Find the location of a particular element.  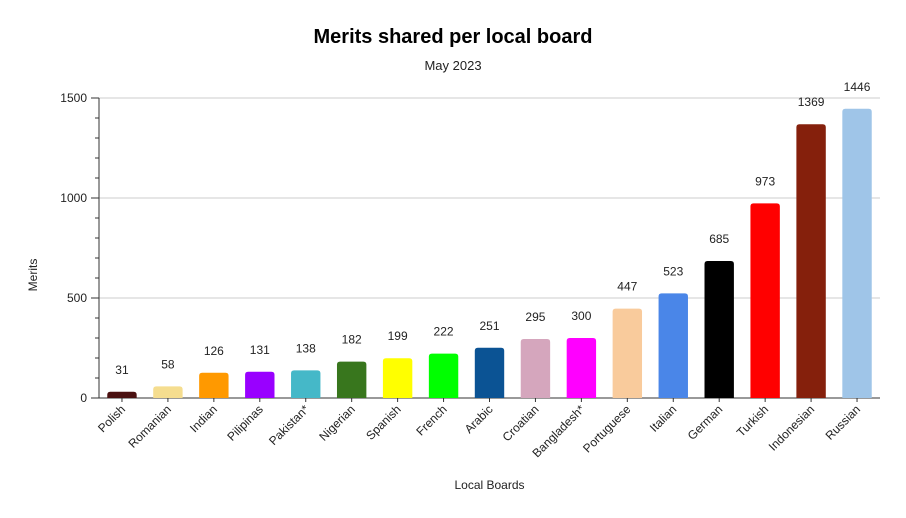

x-tick-label: Indonesian is located at coordinates (791, 427).